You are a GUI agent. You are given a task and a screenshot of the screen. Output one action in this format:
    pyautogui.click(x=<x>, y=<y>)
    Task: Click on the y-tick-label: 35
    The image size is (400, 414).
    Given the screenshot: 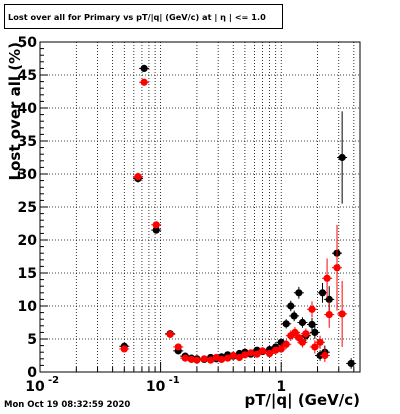 What is the action you would take?
    pyautogui.click(x=27, y=142)
    